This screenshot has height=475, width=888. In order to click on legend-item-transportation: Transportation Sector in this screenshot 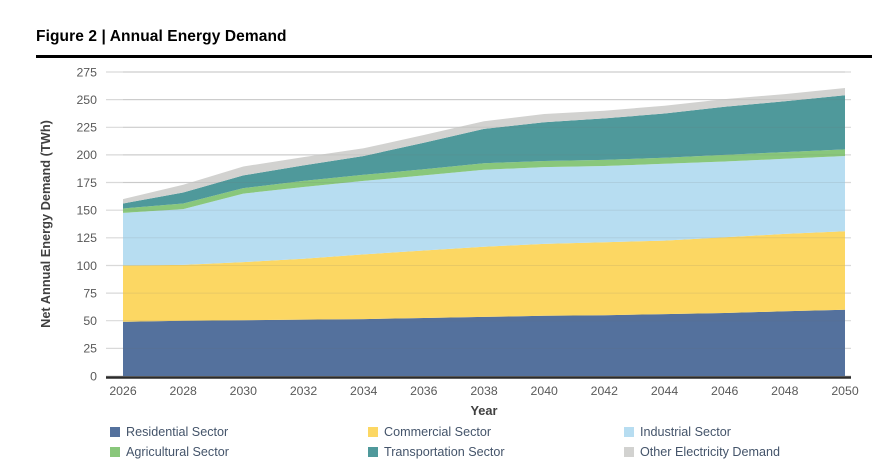, I will do `click(436, 454)`.